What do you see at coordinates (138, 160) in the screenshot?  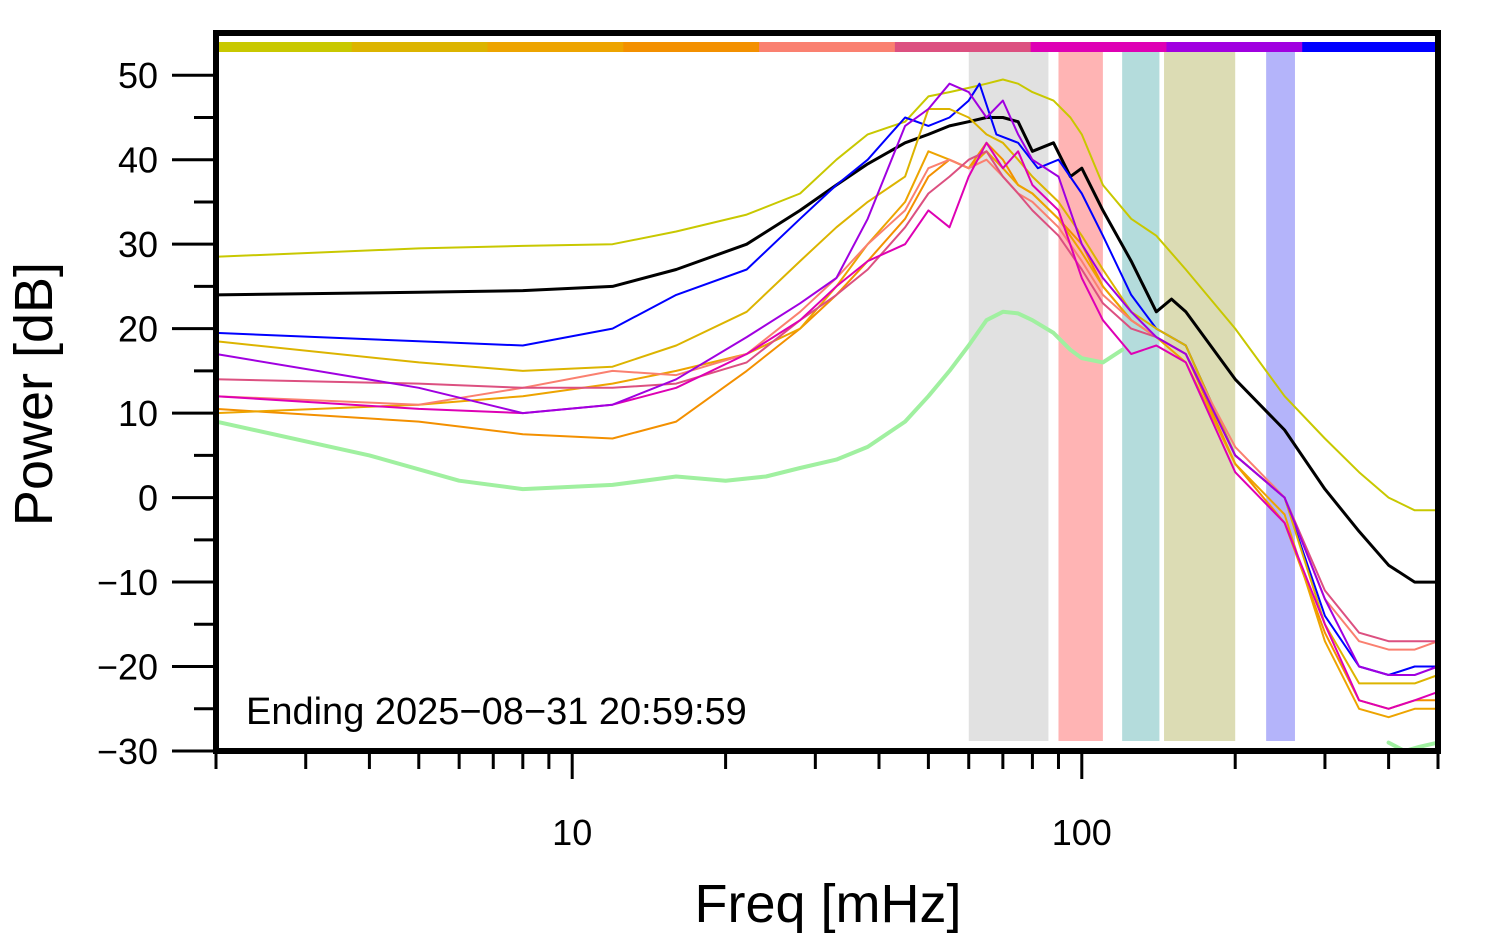 I see `y-tick-label: 40` at bounding box center [138, 160].